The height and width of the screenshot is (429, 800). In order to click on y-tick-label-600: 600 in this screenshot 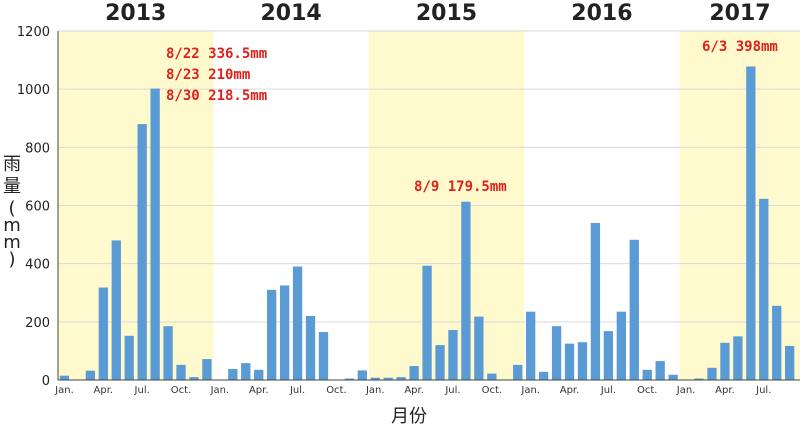, I will do `click(37, 207)`.